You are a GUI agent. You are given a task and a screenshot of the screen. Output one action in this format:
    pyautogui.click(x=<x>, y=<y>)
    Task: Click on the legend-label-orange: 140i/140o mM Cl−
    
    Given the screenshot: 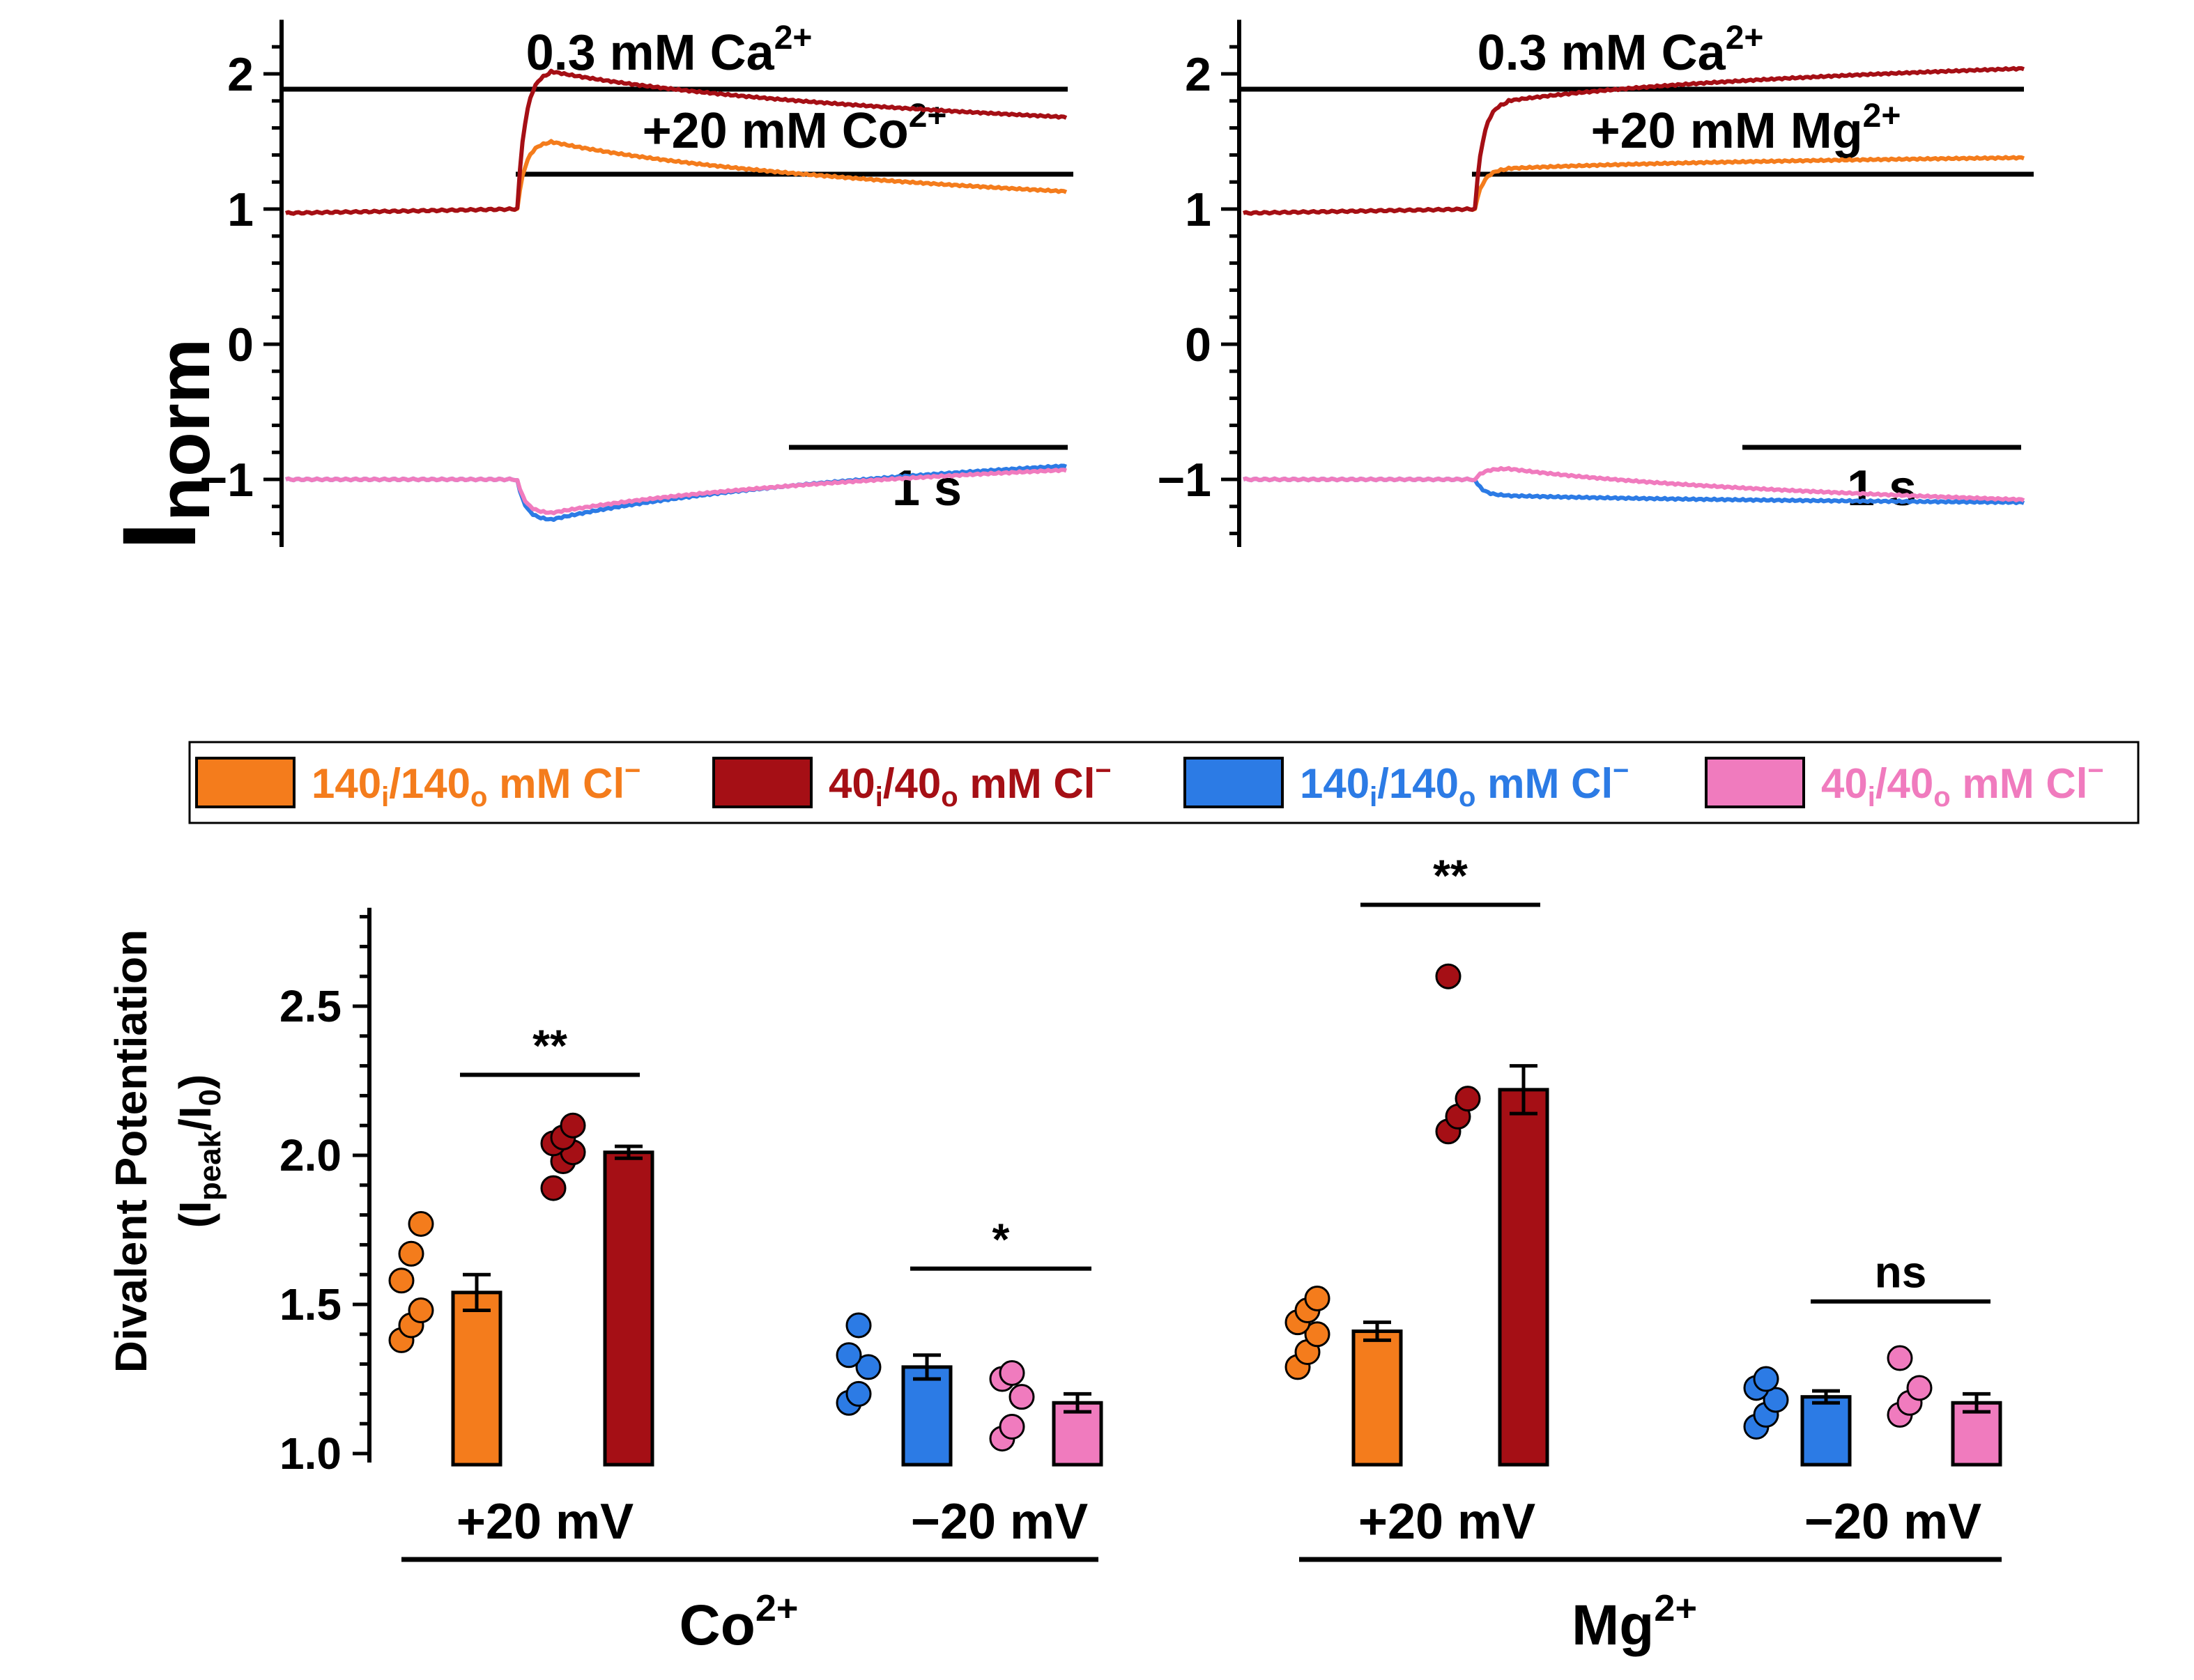 What is the action you would take?
    pyautogui.click(x=476, y=783)
    